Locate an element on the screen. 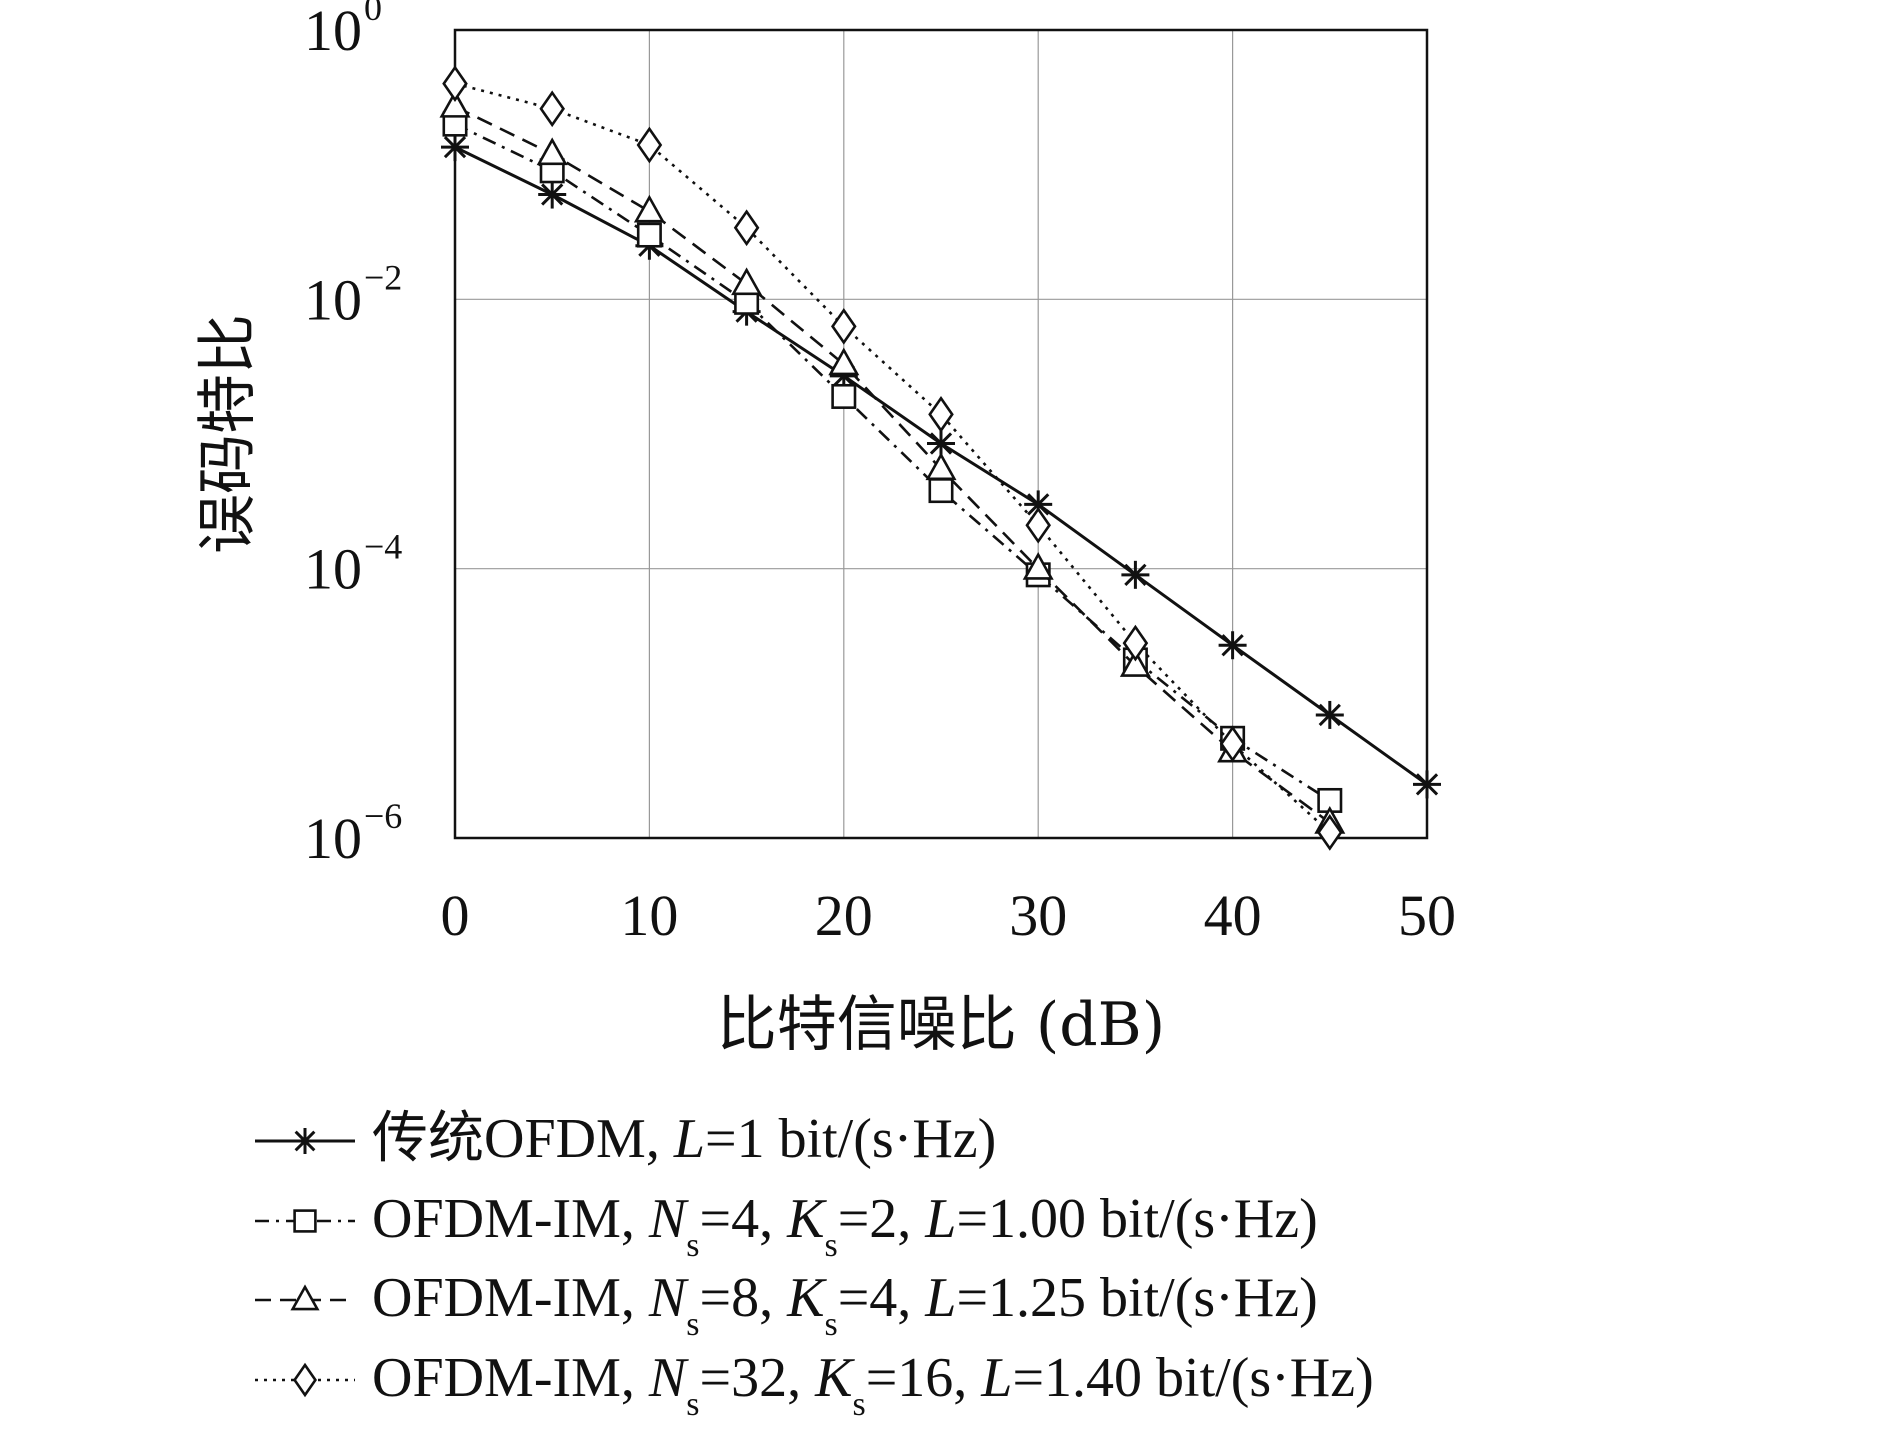 The image size is (1890, 1429). y-tick-label: 10 0 is located at coordinates (343, 31).